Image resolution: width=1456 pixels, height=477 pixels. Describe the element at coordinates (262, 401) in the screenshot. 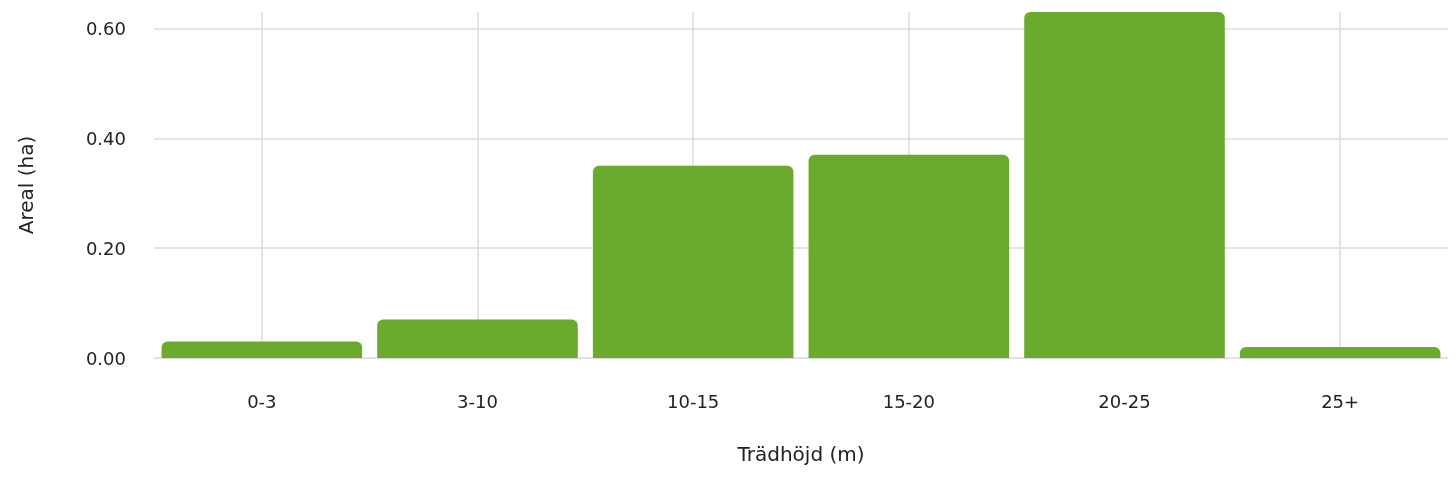

I see `x-tick-label: 0-3` at that location.